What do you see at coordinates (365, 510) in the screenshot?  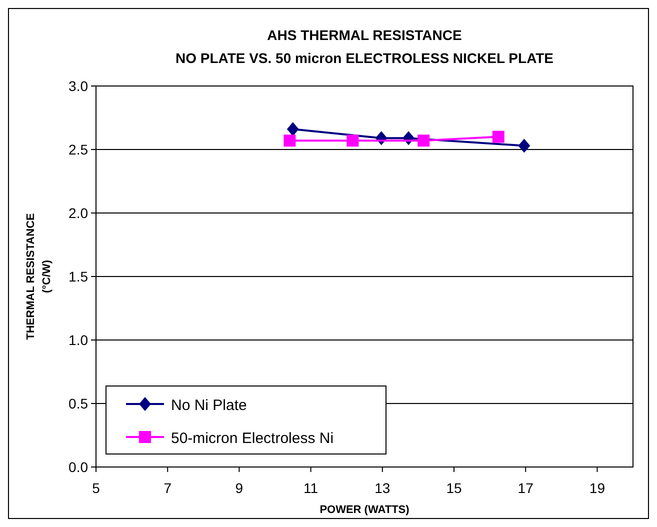 I see `x-axis-title: POWER (WATTS)` at bounding box center [365, 510].